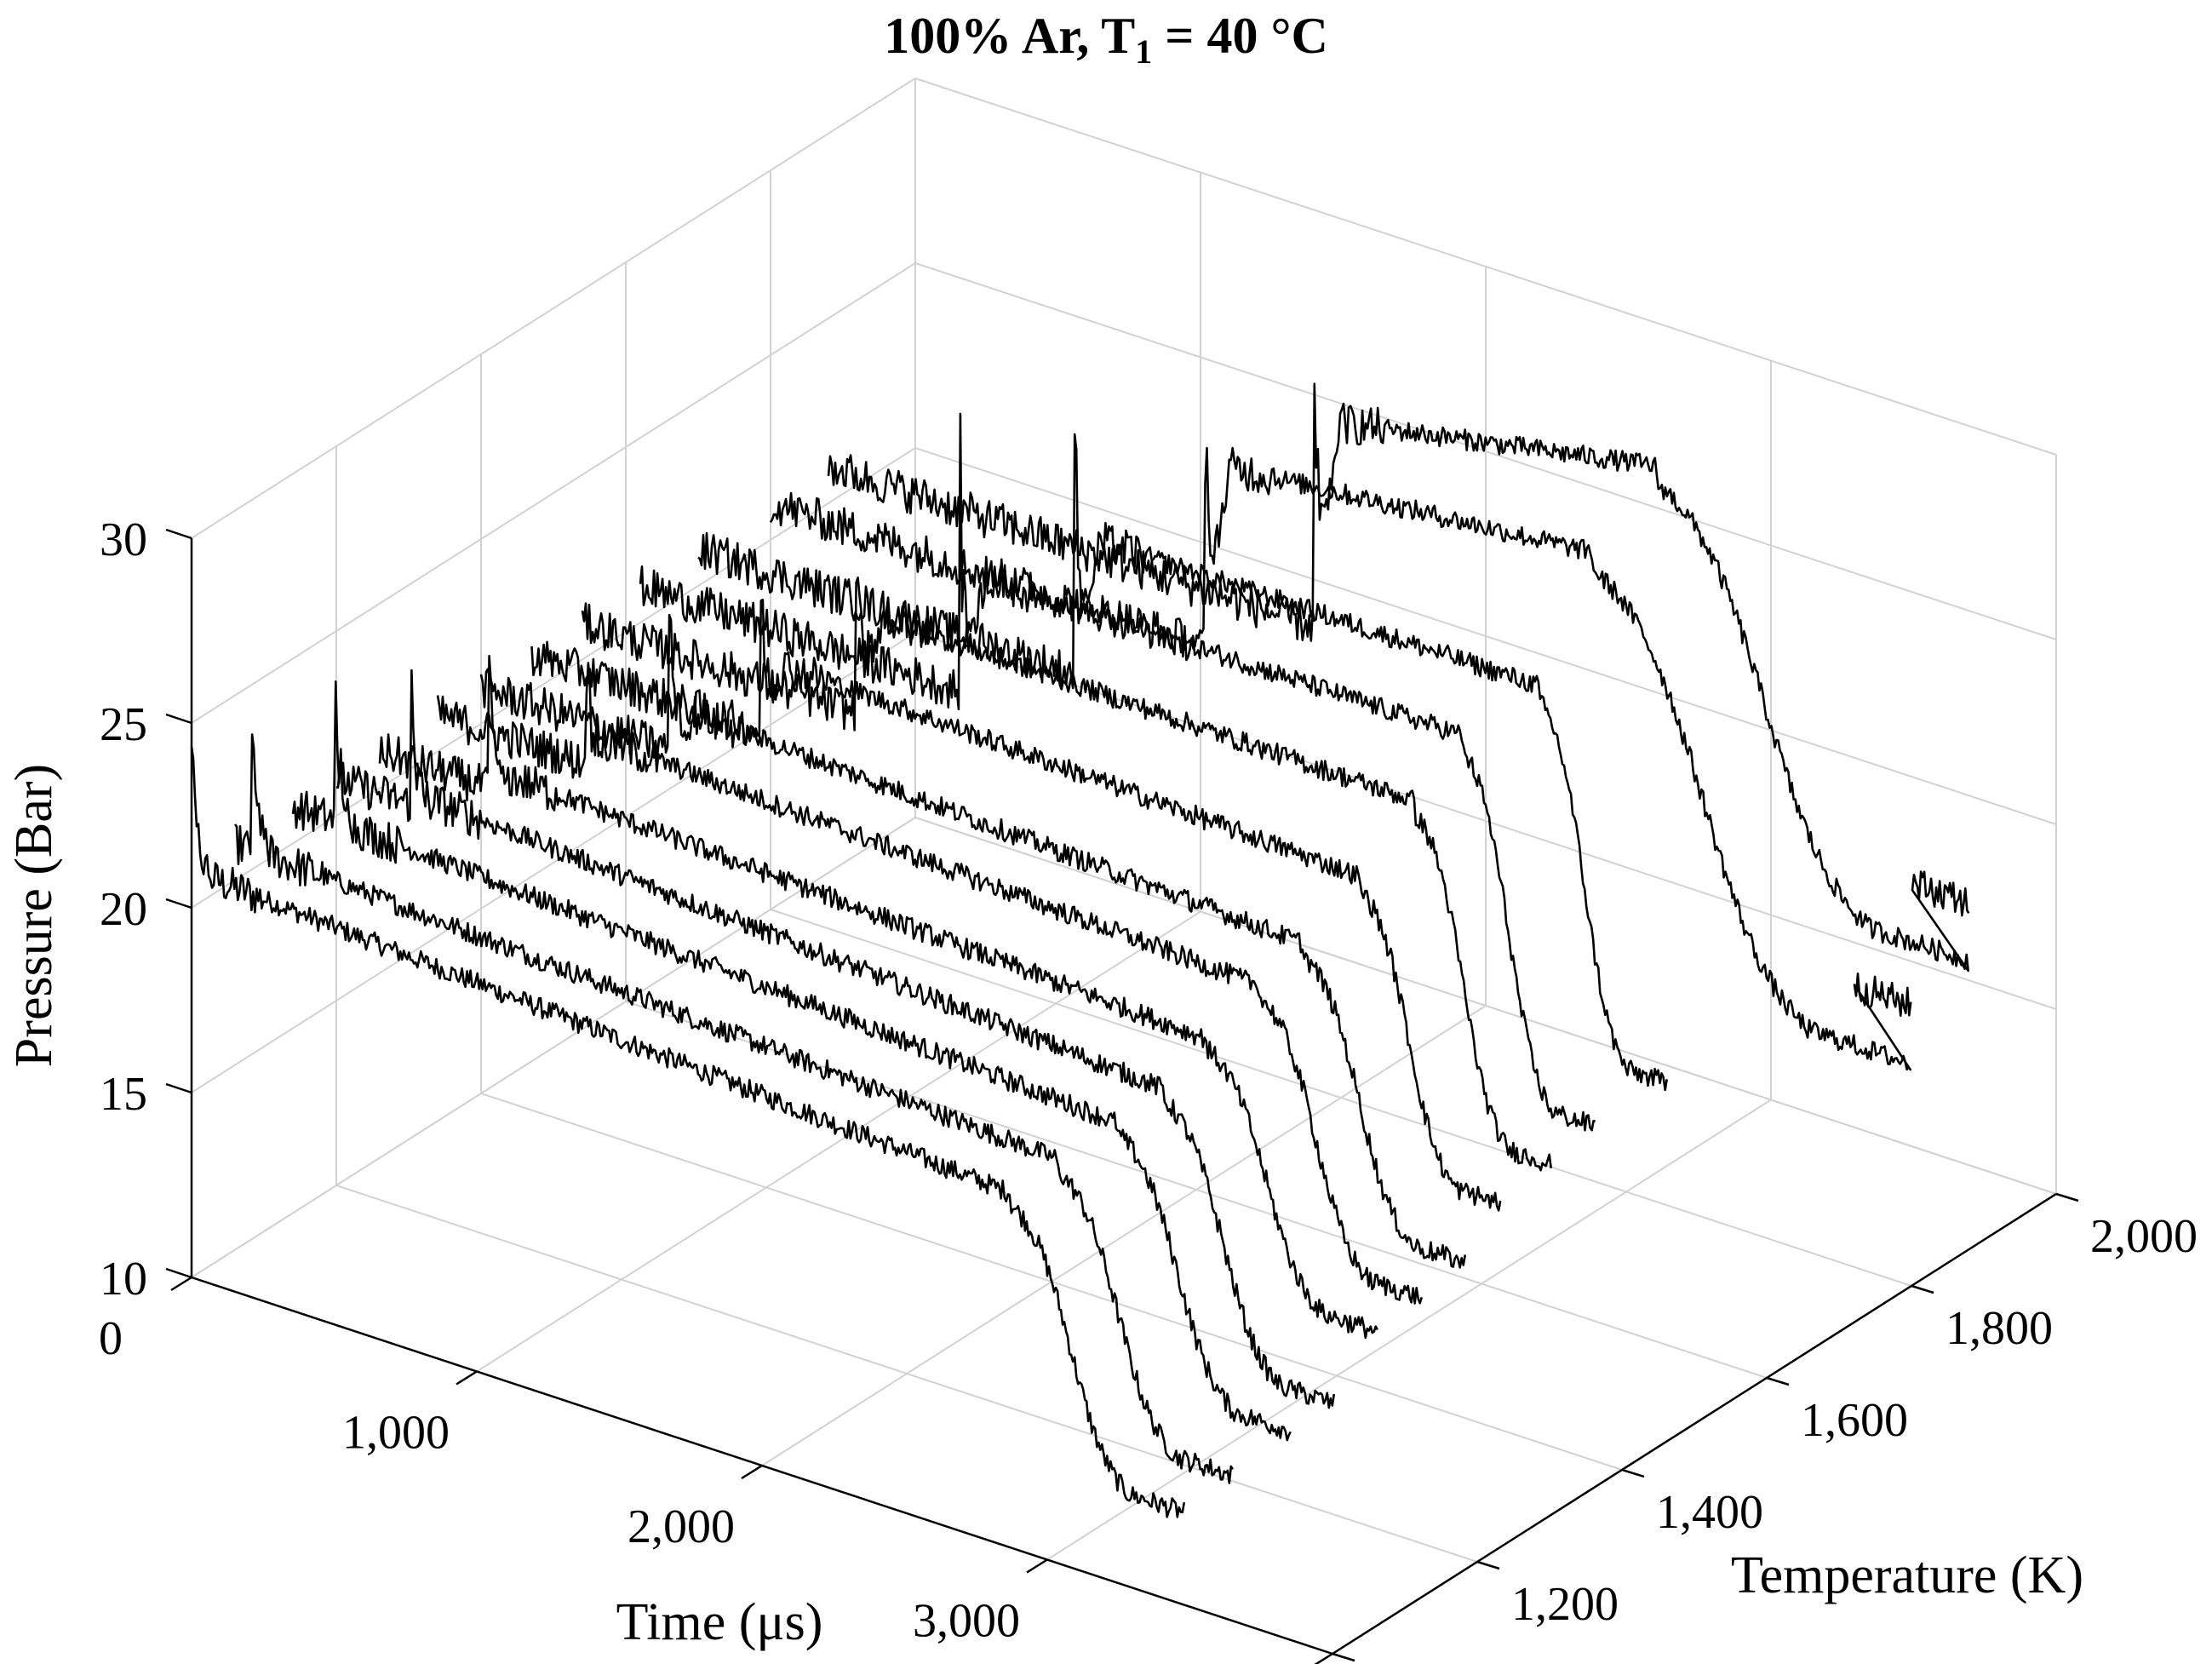 The width and height of the screenshot is (2212, 1664). What do you see at coordinates (111, 1339) in the screenshot?
I see `x-tick-label: 0` at bounding box center [111, 1339].